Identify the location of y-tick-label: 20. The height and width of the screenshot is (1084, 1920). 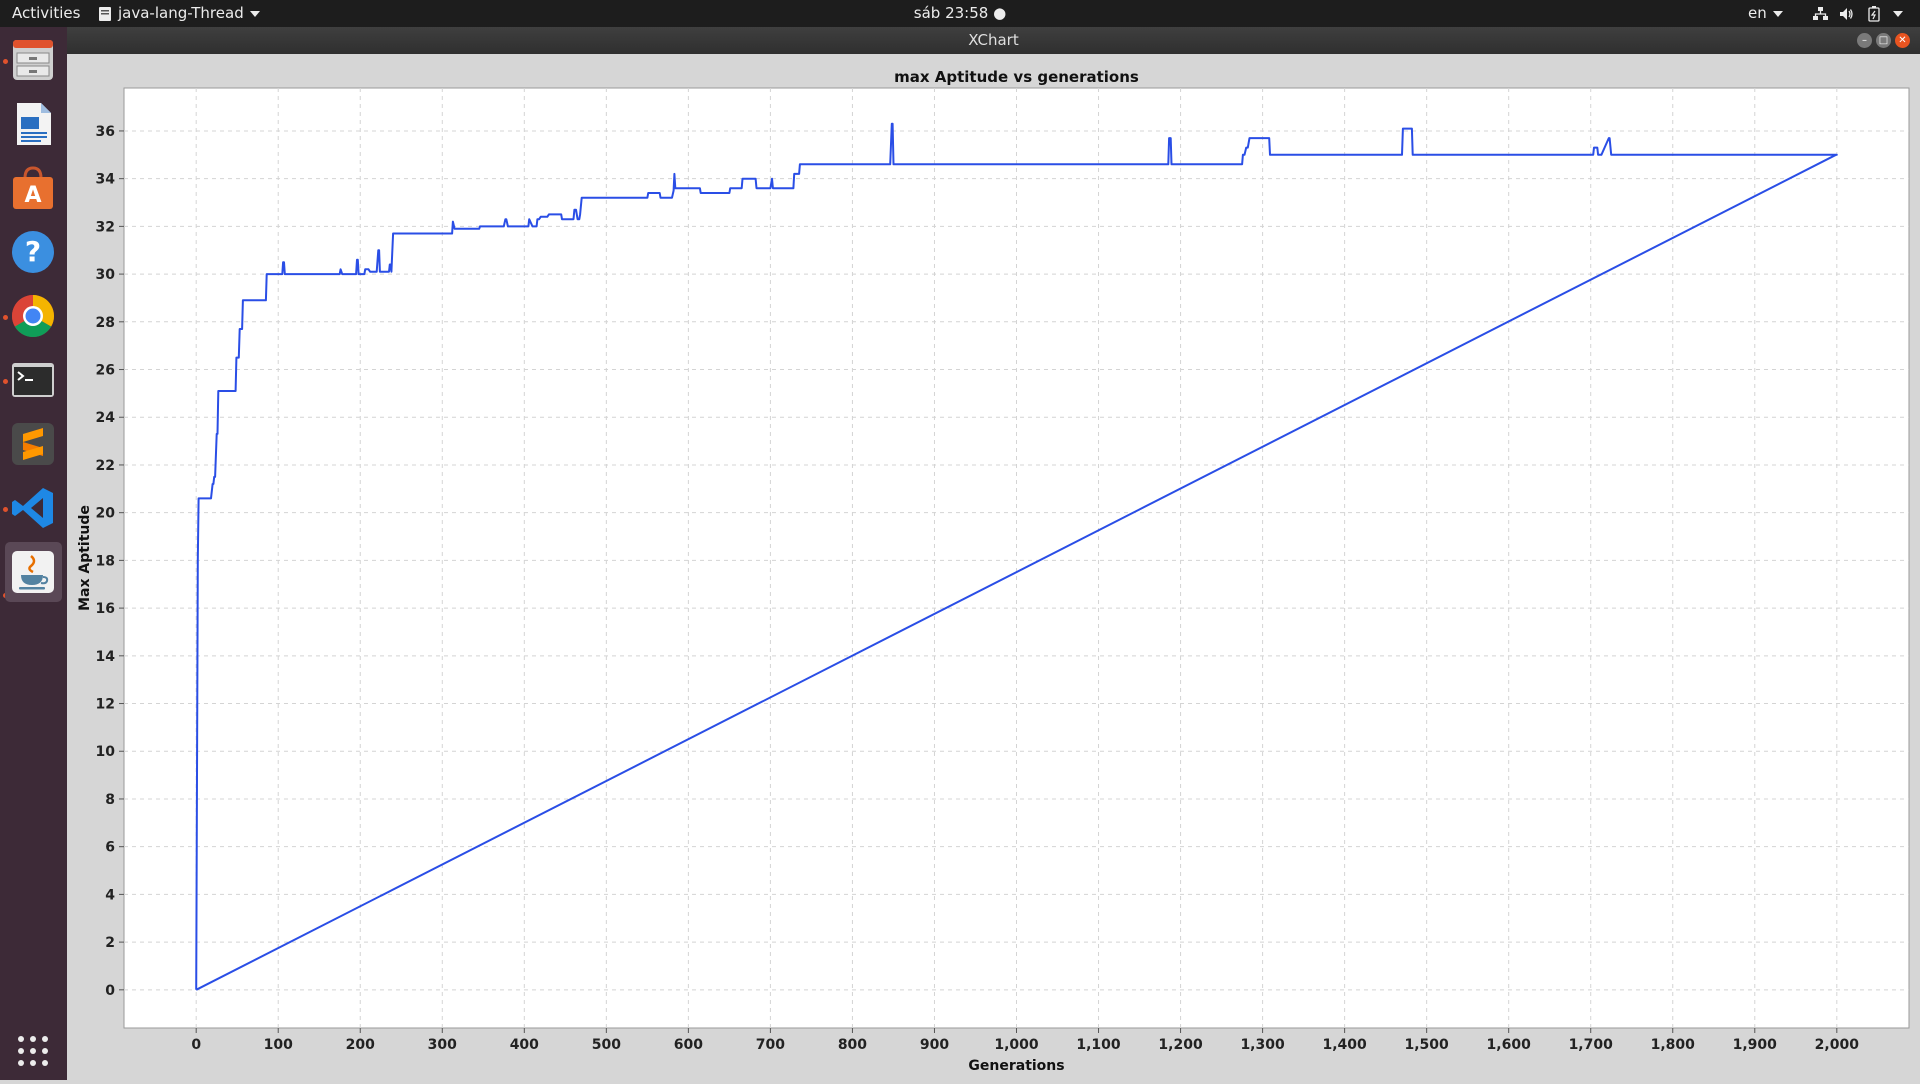
(106, 514).